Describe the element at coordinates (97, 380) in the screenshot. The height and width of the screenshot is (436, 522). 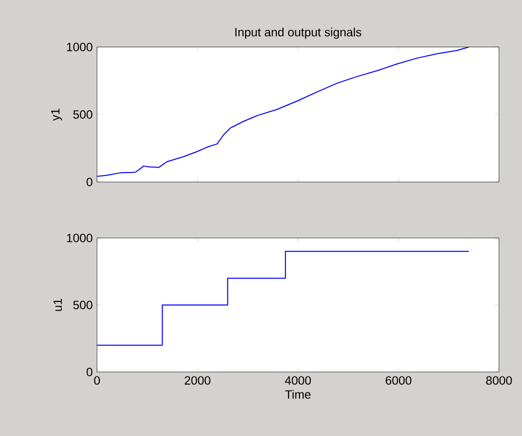
I see `x-tick-label: 0` at that location.